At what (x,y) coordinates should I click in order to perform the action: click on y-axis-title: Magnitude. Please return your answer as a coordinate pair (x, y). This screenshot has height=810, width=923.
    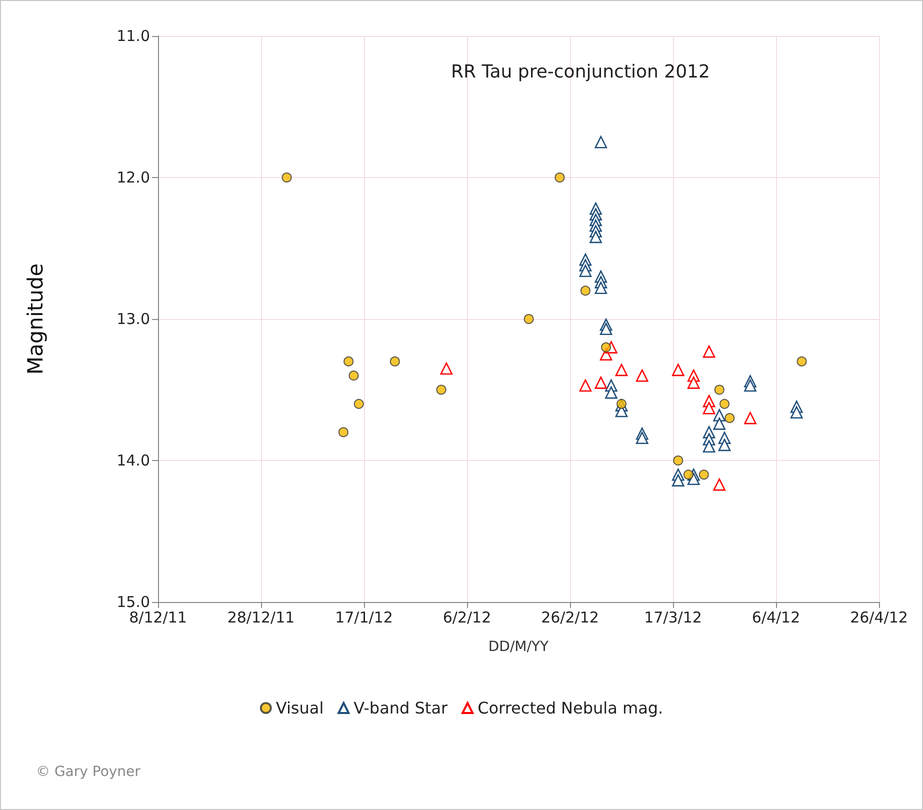
    Looking at the image, I should click on (36, 319).